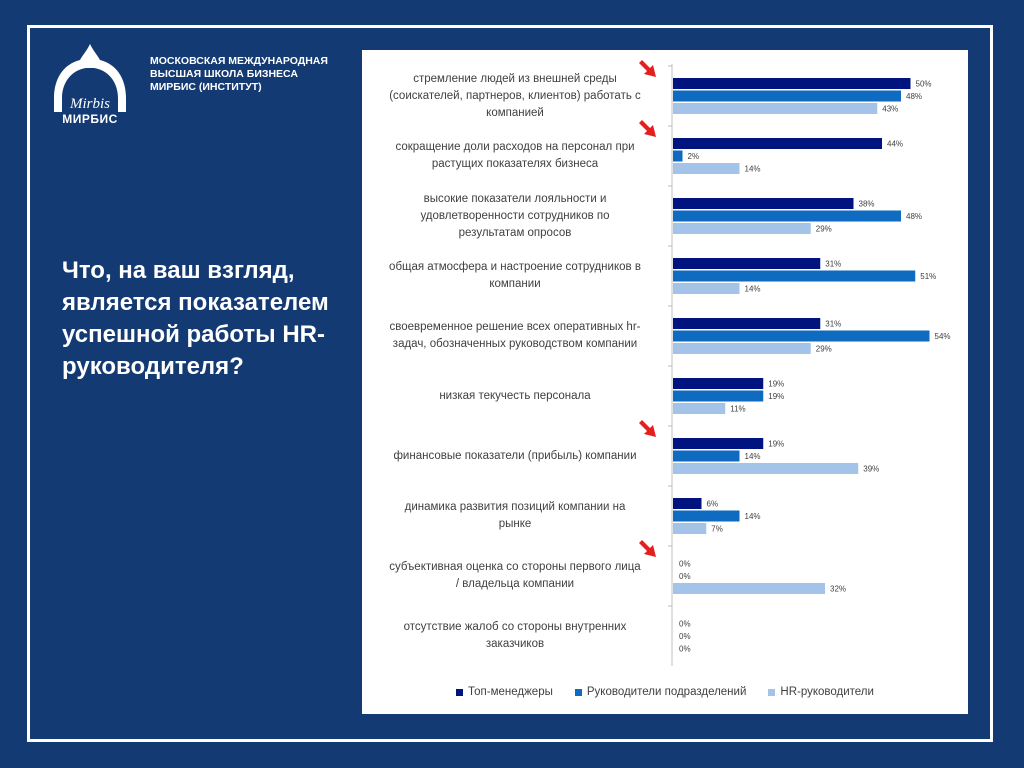 This screenshot has height=768, width=1024. Describe the element at coordinates (838, 589) in the screenshot. I see `data-label: 32%` at that location.